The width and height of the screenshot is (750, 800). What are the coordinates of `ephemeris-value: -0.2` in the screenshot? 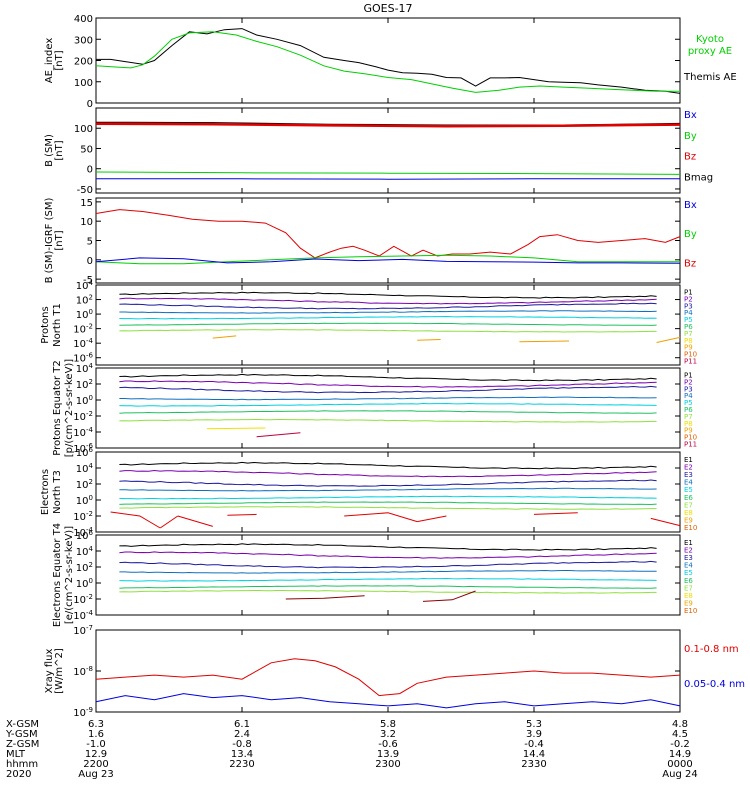 It's located at (680, 744).